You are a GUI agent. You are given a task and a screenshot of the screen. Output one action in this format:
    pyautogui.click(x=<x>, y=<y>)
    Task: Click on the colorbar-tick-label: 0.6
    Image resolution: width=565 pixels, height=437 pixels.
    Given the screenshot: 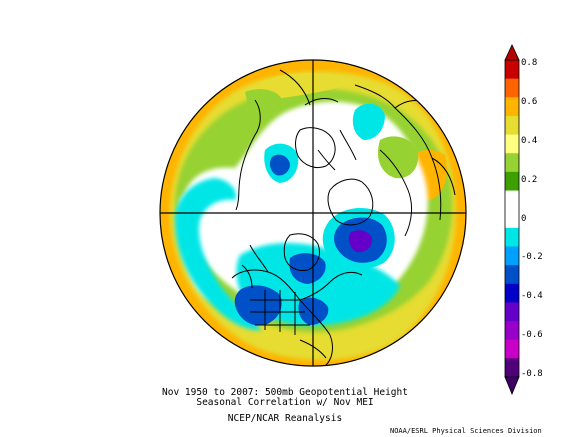 What is the action you would take?
    pyautogui.click(x=529, y=101)
    